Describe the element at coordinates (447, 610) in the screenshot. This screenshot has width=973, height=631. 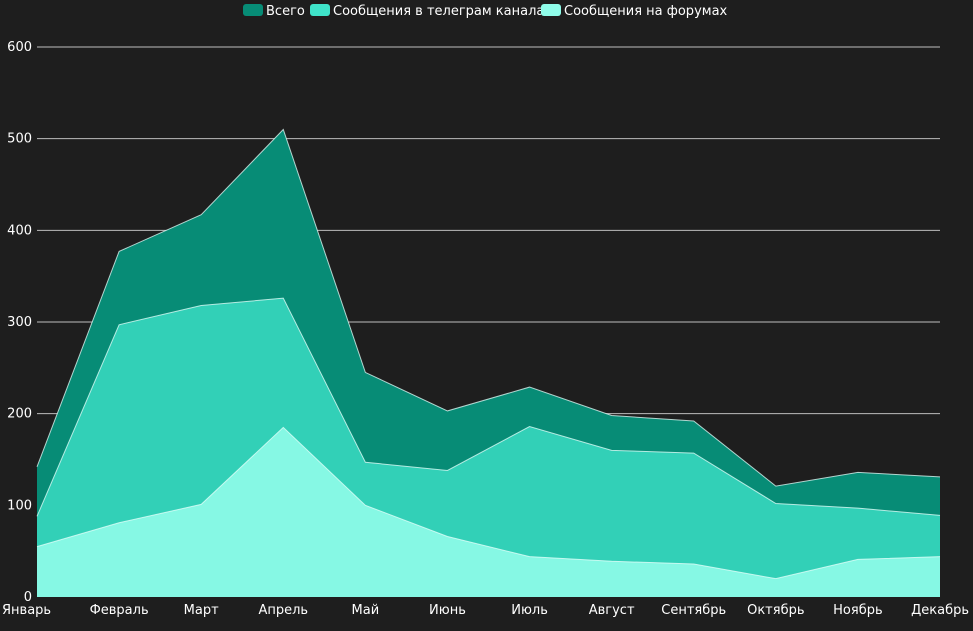
I see `x-tick-label-5: Июнь` at that location.